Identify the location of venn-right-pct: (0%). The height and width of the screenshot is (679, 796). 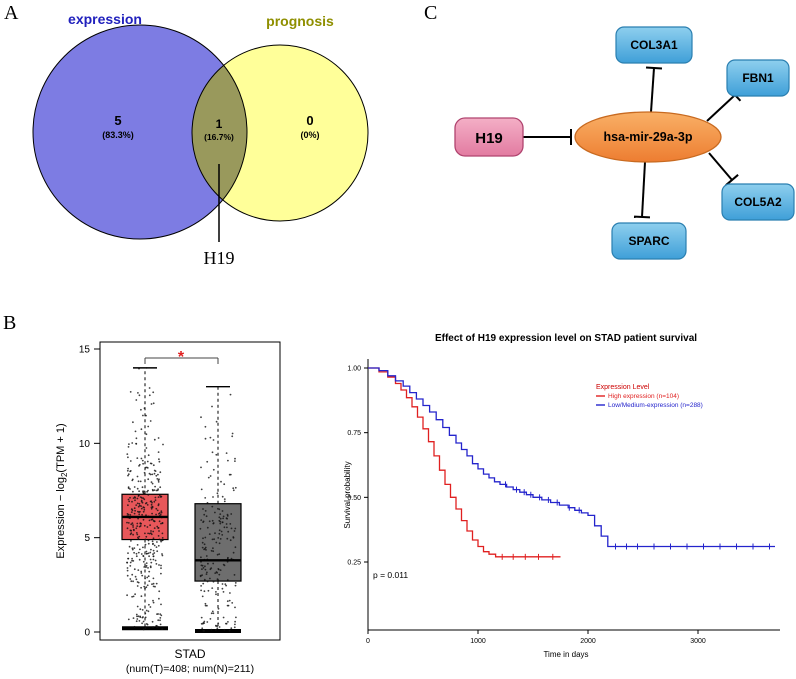
(309, 135).